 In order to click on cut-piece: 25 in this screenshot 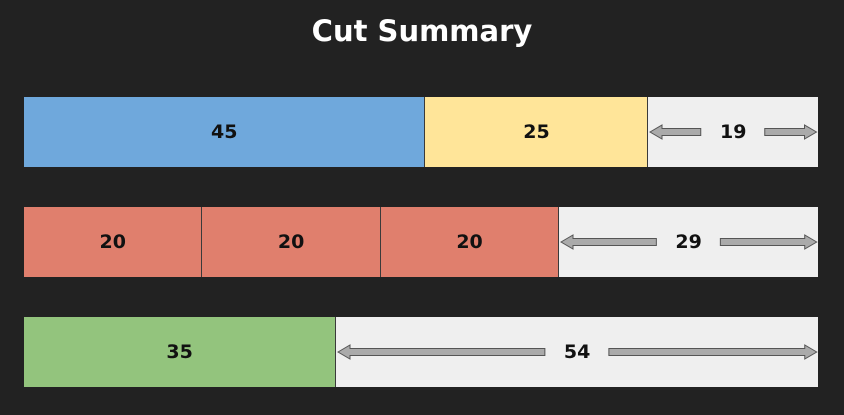, I will do `click(537, 132)`.